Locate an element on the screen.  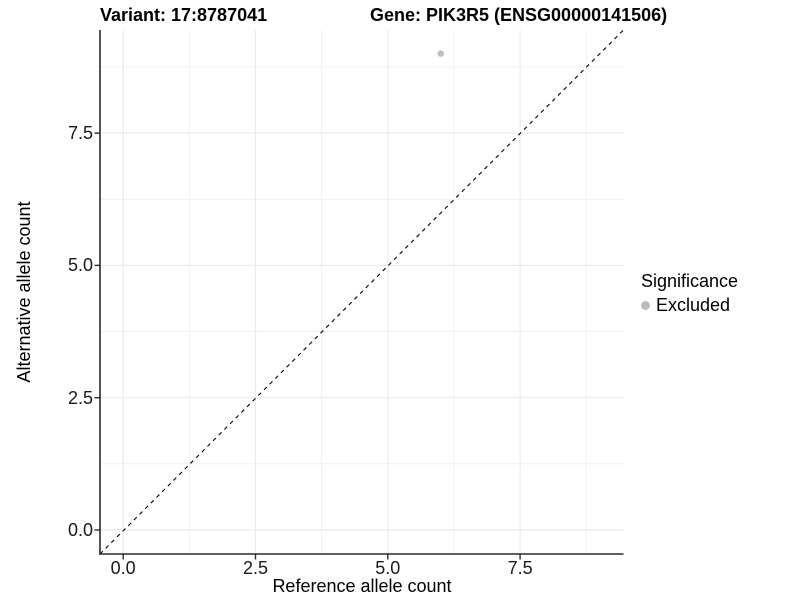
x-tick-label: 7.5 is located at coordinates (520, 568).